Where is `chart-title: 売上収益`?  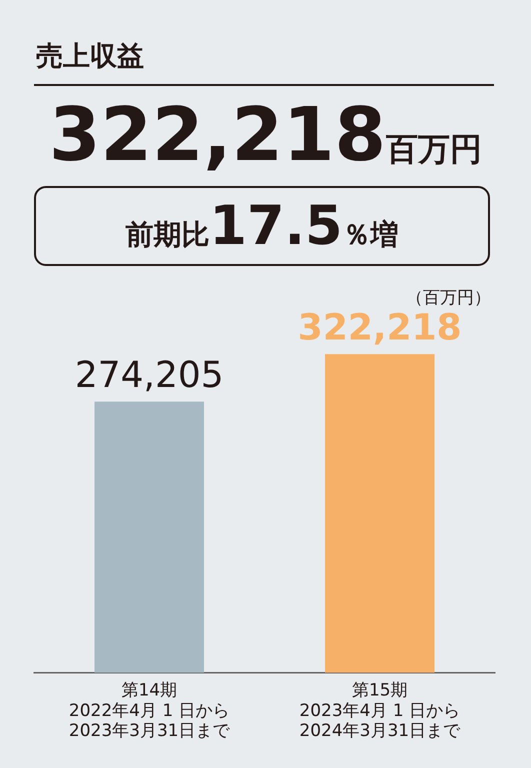 chart-title: 売上収益 is located at coordinates (90, 57).